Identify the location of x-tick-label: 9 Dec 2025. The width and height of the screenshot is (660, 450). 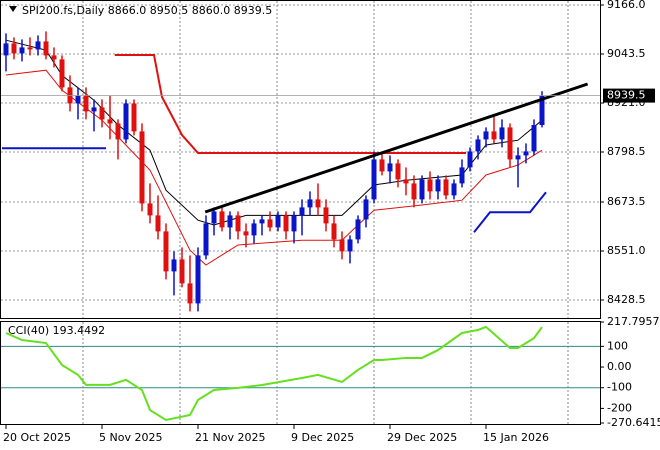
(322, 437).